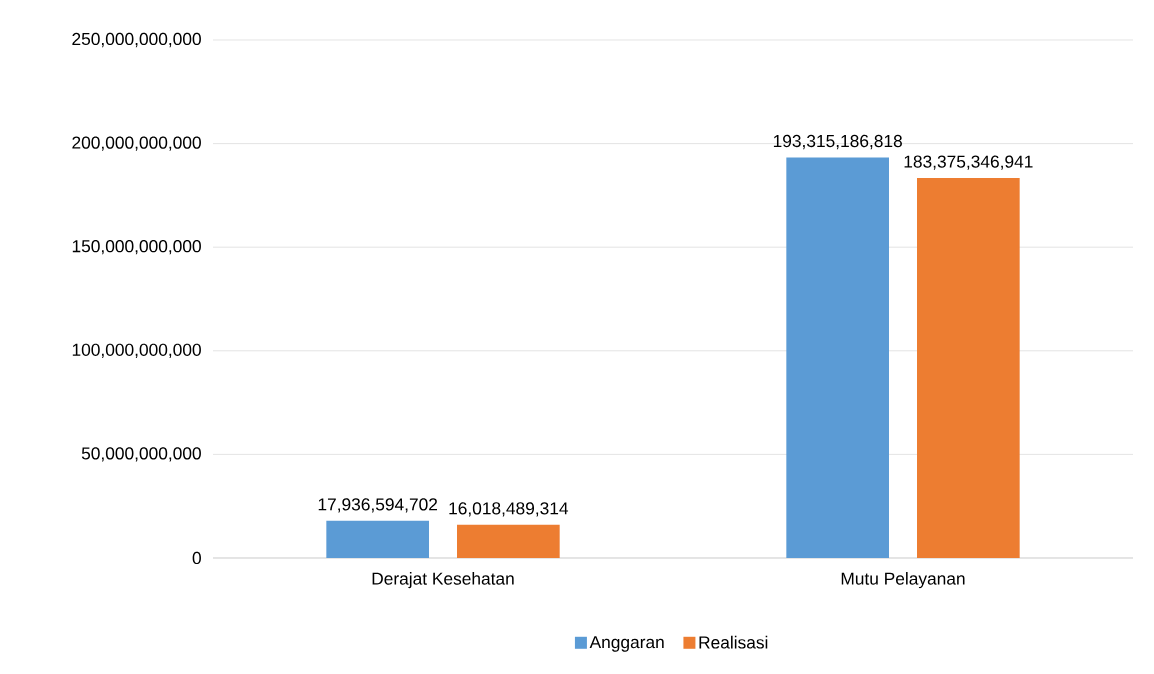  What do you see at coordinates (141, 454) in the screenshot?
I see `y-tick-label: 50,000,000,000` at bounding box center [141, 454].